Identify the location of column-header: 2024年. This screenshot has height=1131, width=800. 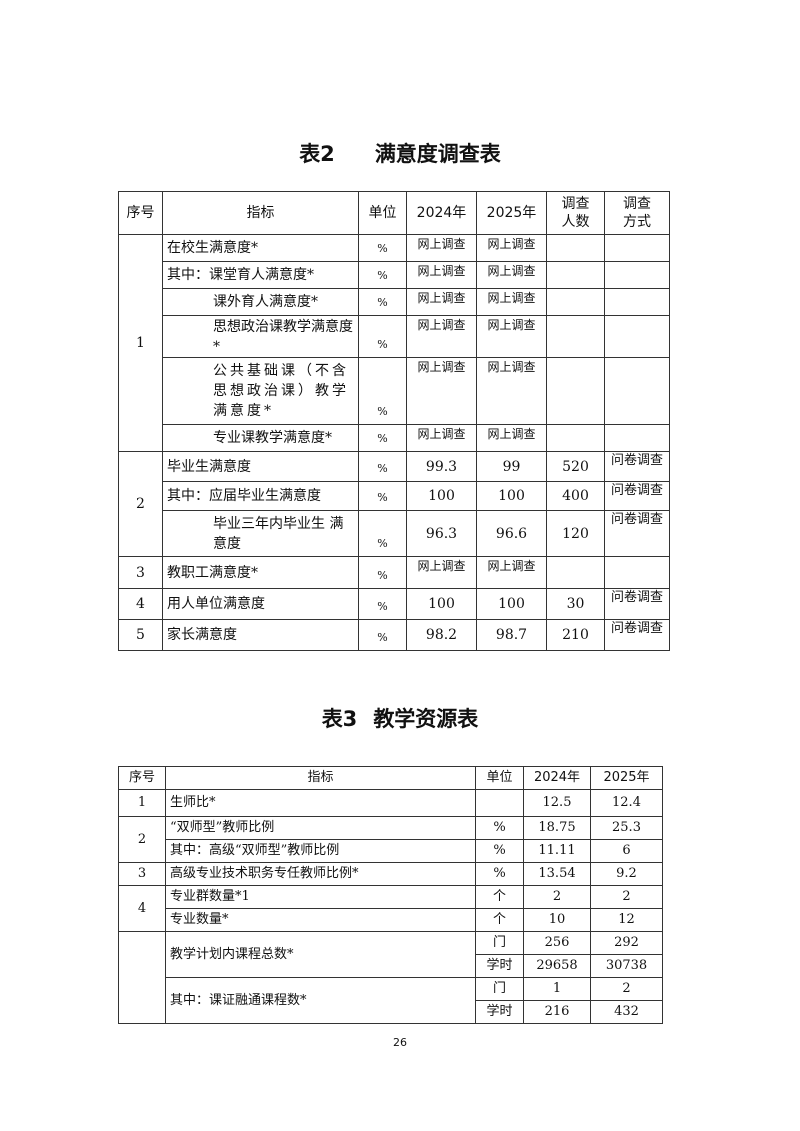
(557, 778).